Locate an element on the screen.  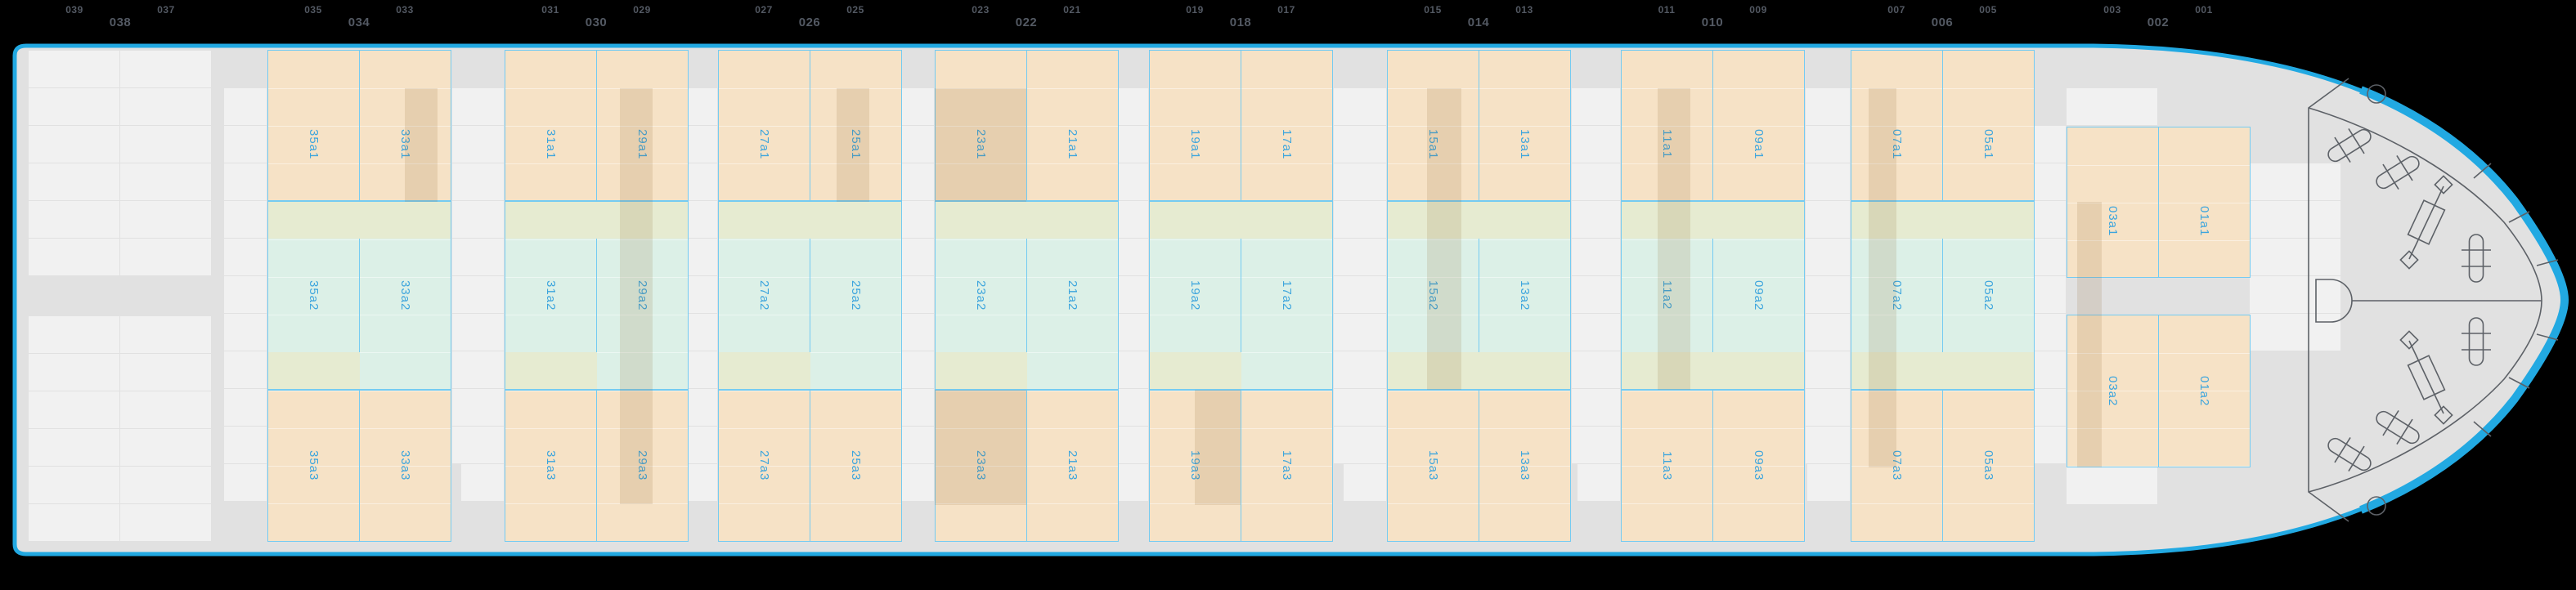
bay-number-label: 007 is located at coordinates (1896, 10).